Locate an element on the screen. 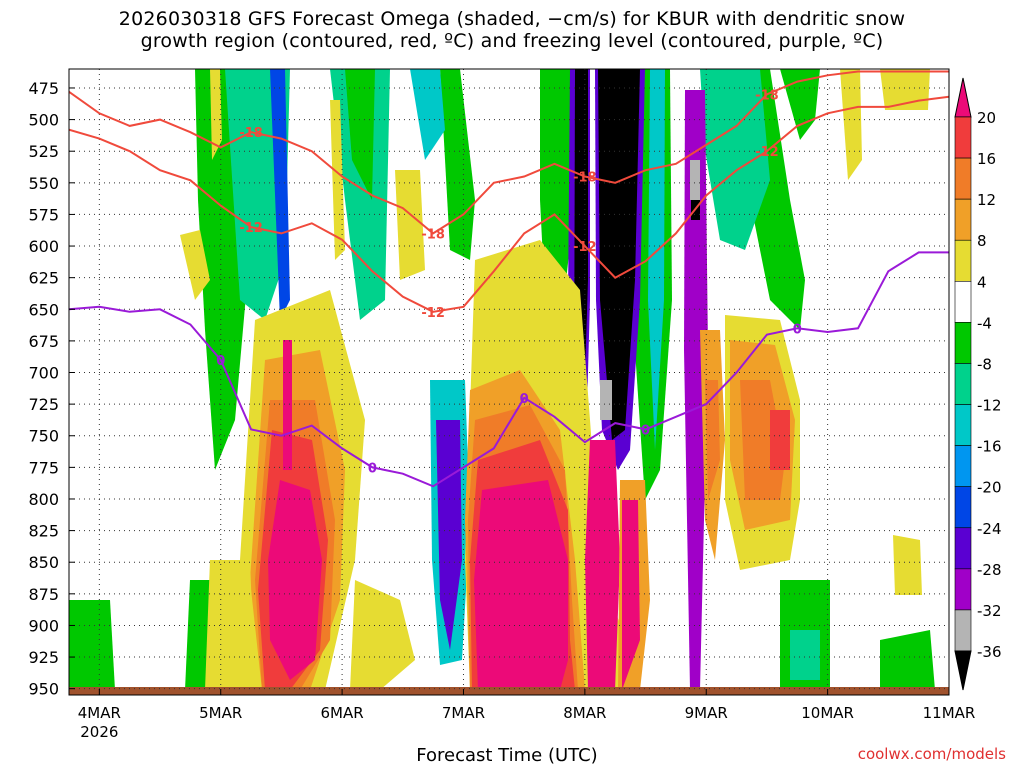  contour-label: -12 is located at coordinates (251, 228).